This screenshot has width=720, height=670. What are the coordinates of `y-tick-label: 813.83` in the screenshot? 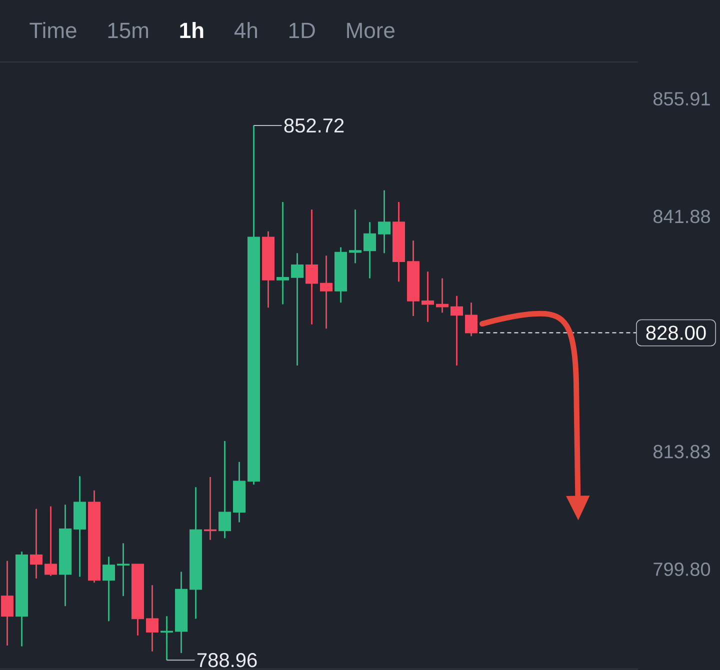 It's located at (682, 451).